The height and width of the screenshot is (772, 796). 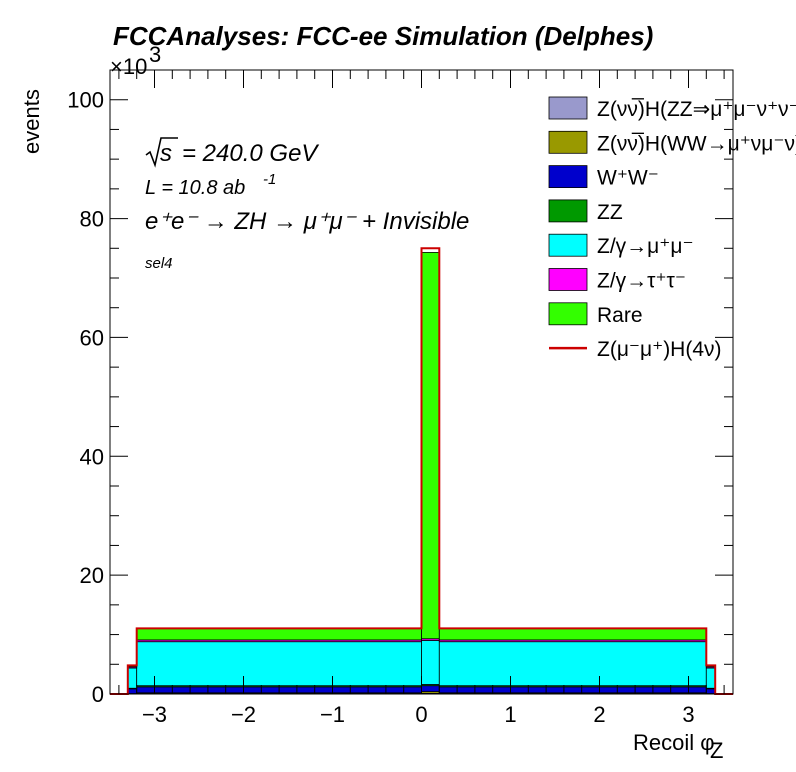 I want to click on lumi-exponent: -1, so click(x=269, y=179).